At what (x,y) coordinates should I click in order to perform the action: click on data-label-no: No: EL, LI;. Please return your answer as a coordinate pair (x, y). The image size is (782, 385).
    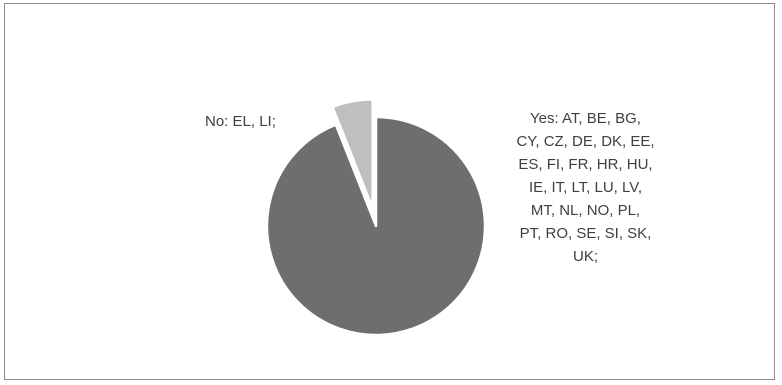
    Looking at the image, I should click on (240, 121).